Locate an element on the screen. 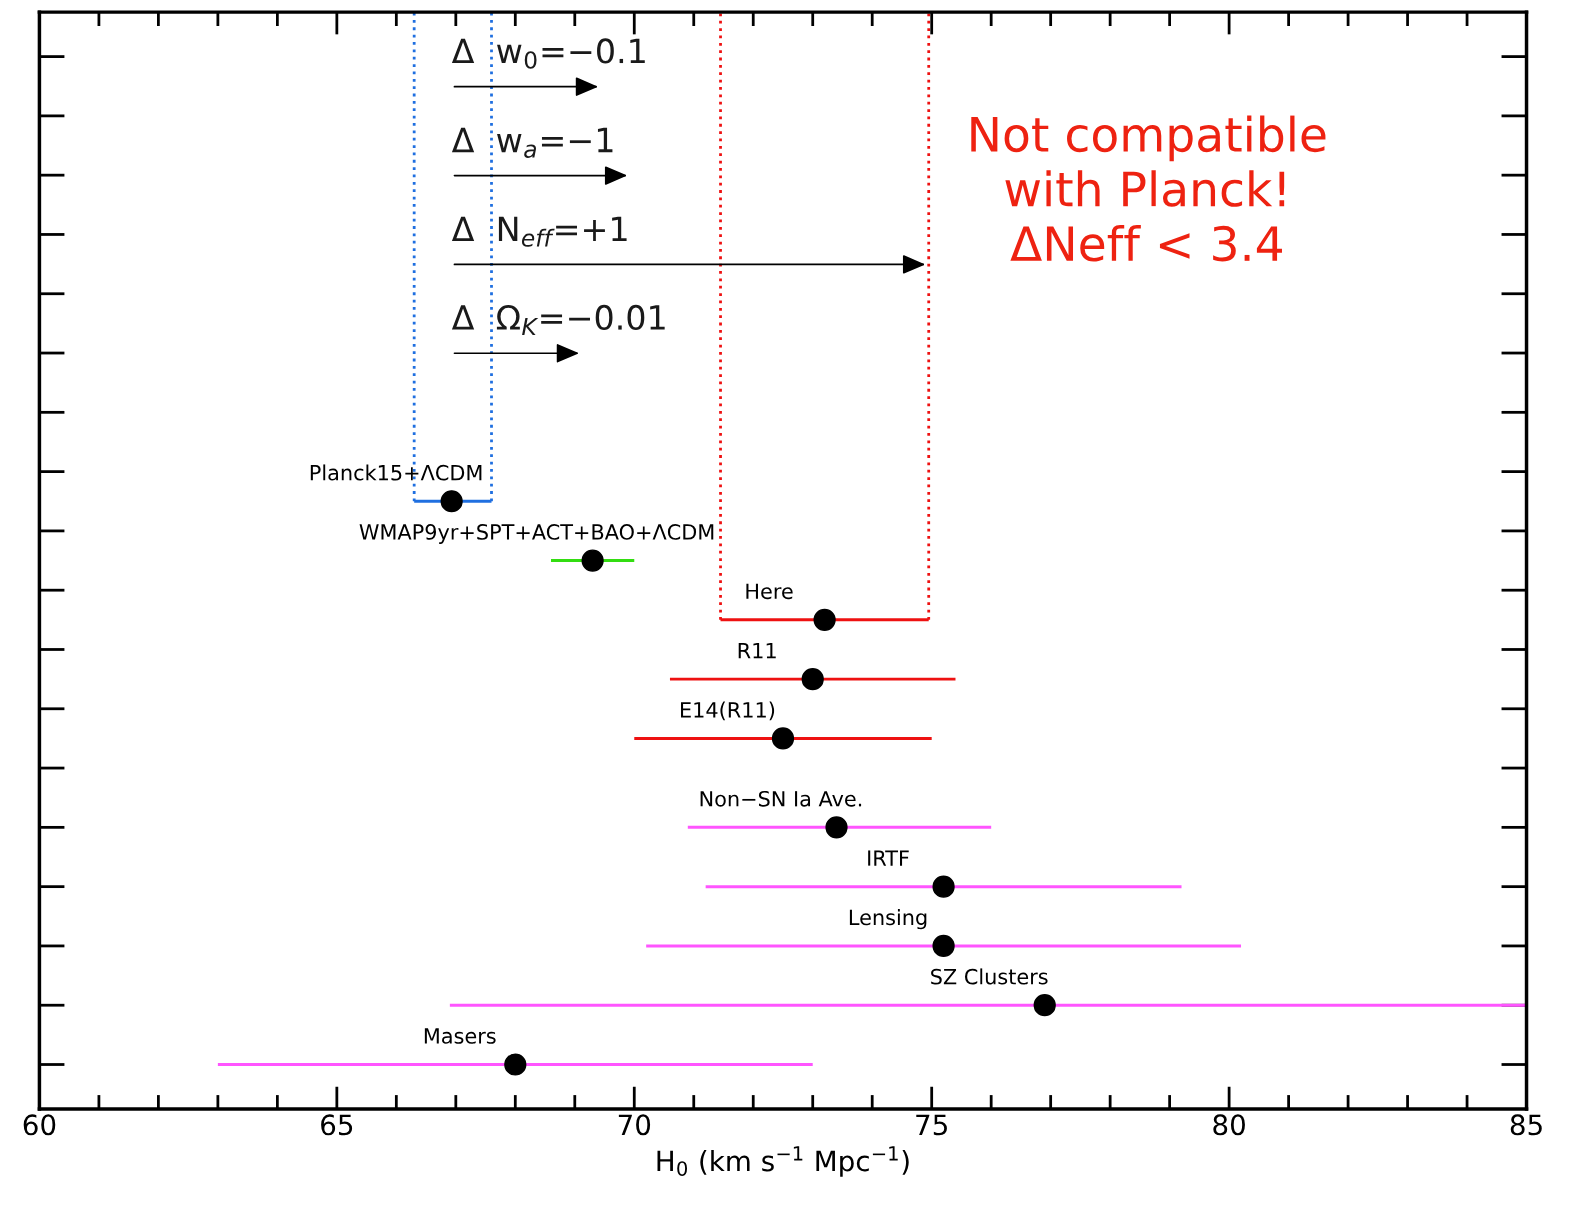  annotation: Δ w$_{0}$=−0.1 is located at coordinates (548, 53).